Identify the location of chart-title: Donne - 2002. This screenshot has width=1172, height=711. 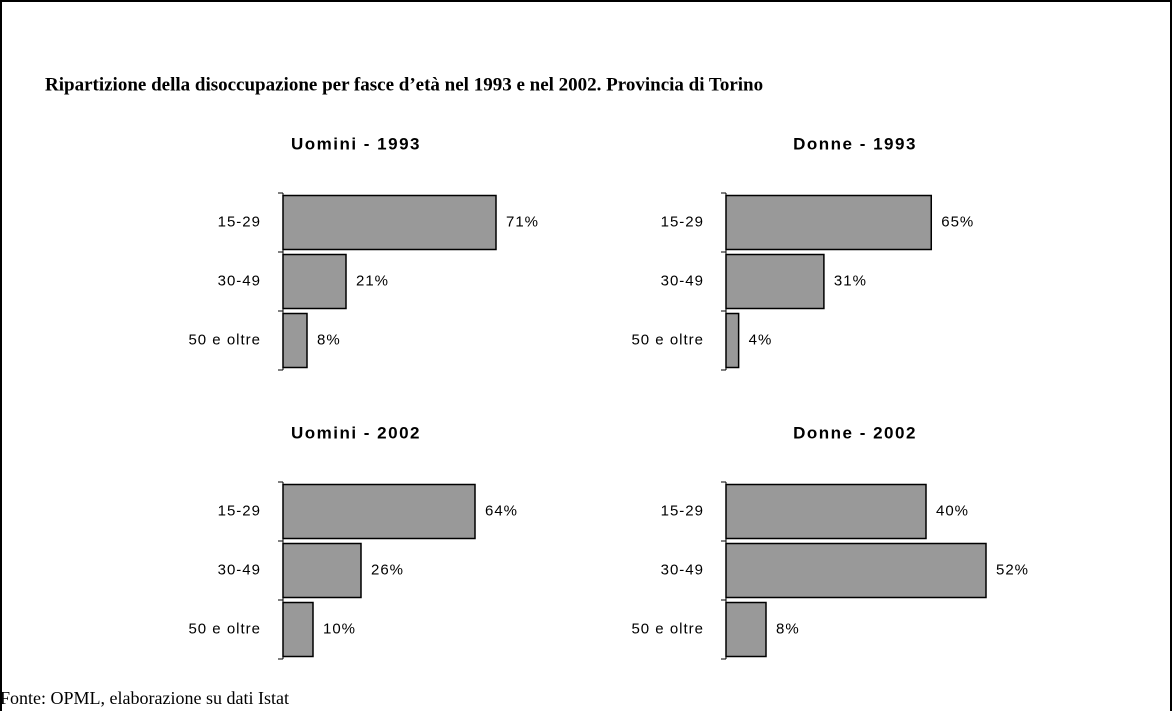
(855, 432).